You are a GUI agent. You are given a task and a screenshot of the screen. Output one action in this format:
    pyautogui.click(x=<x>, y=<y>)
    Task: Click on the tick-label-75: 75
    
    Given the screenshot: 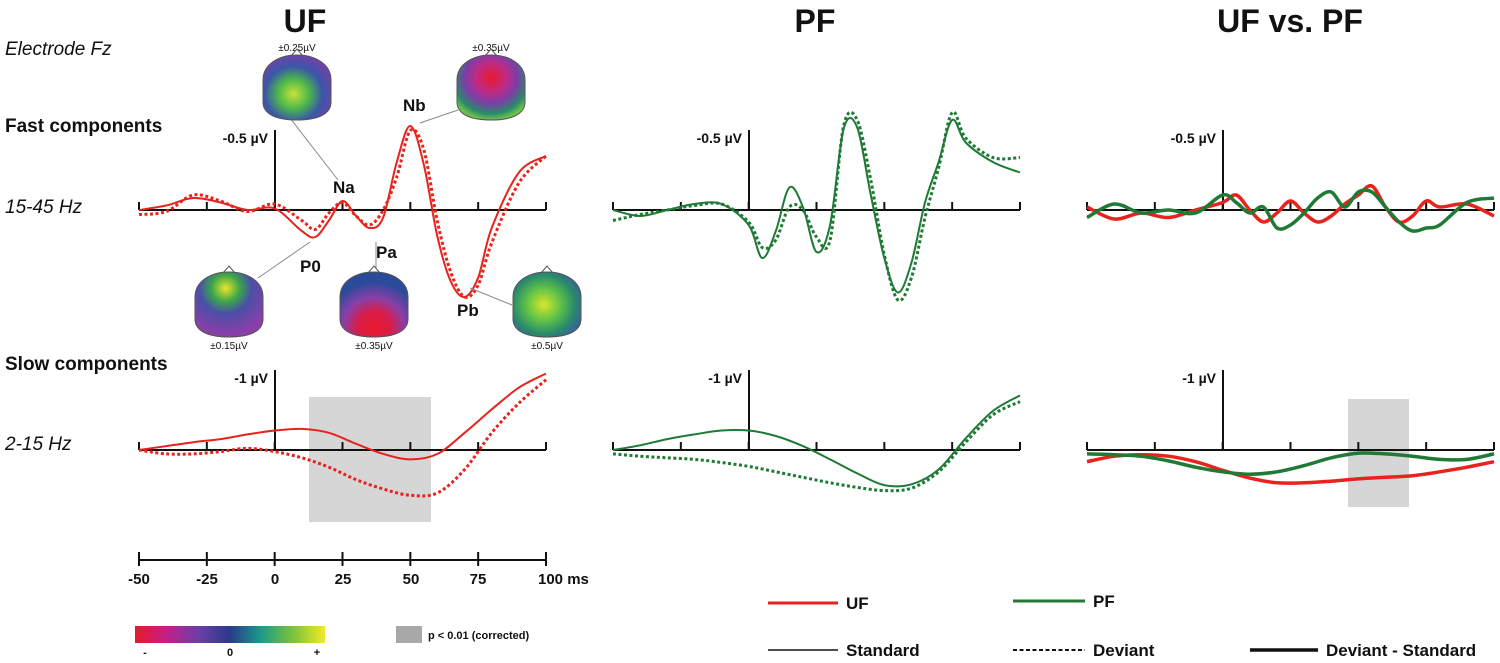 What is the action you would take?
    pyautogui.click(x=478, y=579)
    